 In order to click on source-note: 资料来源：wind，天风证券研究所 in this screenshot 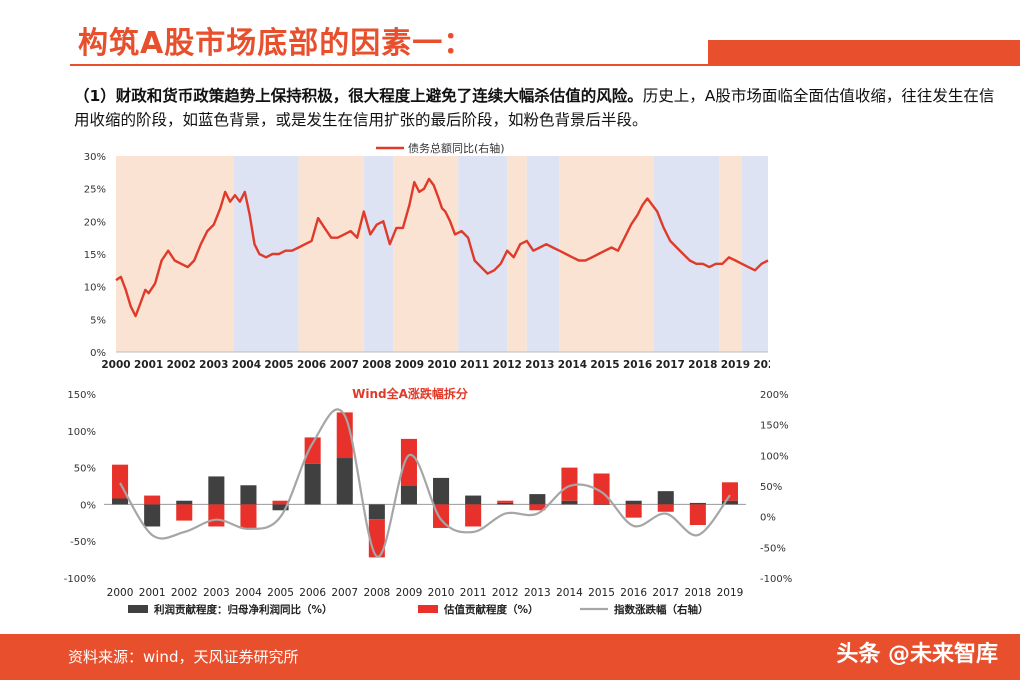, I will do `click(183, 657)`.